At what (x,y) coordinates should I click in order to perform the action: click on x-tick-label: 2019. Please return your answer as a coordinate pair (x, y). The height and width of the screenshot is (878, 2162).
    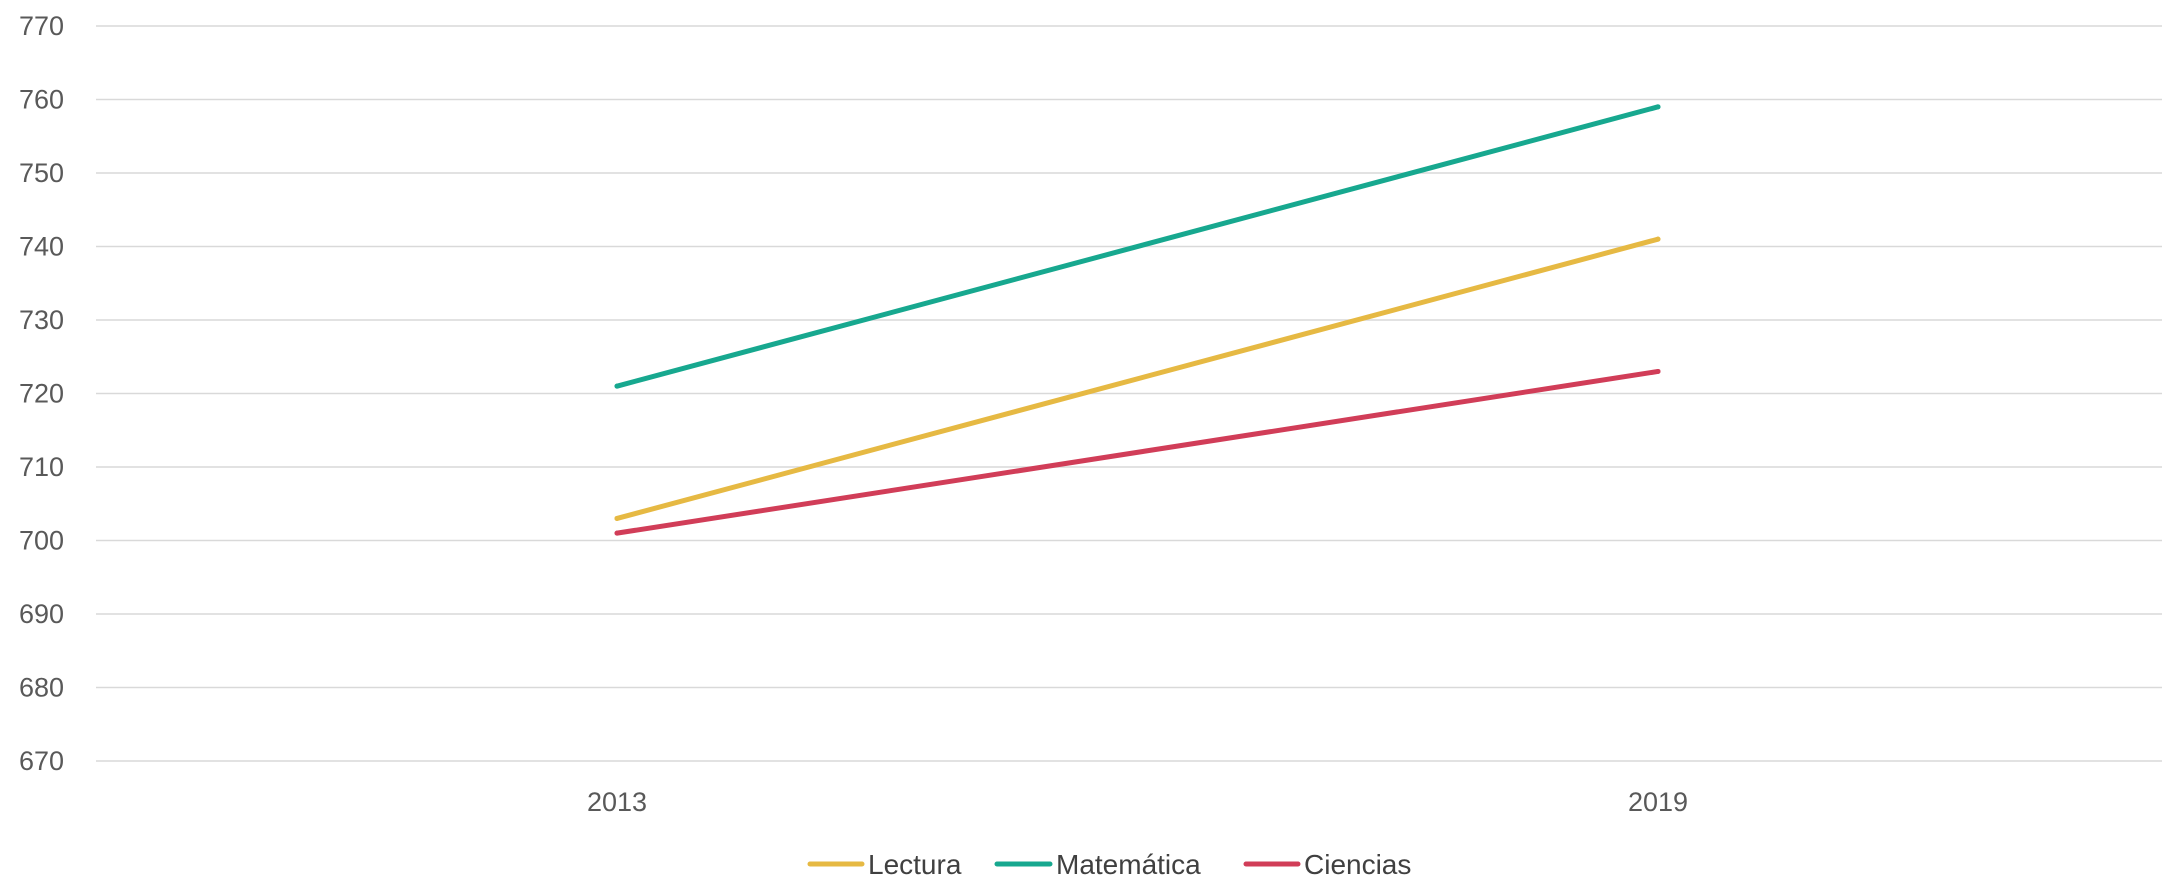
    Looking at the image, I should click on (1658, 802).